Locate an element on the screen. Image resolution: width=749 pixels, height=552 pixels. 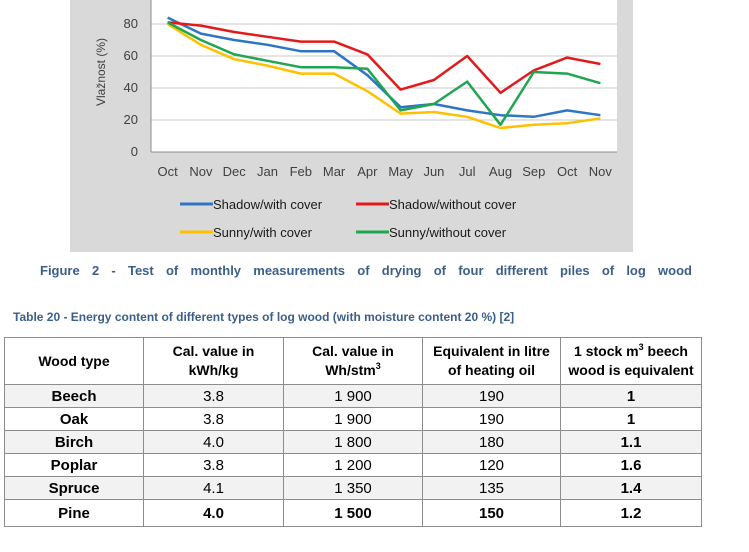
y-tick-label: 20 is located at coordinates (131, 119).